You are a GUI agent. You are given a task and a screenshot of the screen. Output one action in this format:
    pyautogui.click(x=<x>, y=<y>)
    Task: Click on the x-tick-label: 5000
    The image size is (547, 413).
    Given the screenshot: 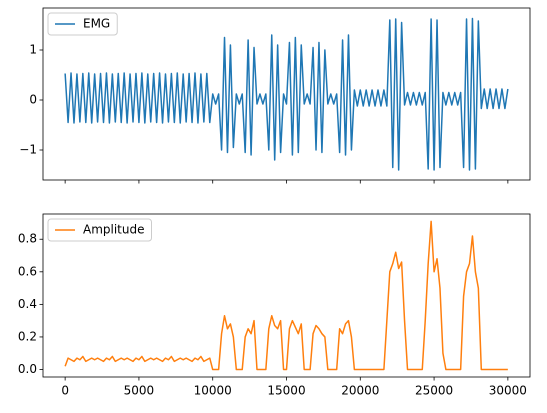 What is the action you would take?
    pyautogui.click(x=139, y=391)
    